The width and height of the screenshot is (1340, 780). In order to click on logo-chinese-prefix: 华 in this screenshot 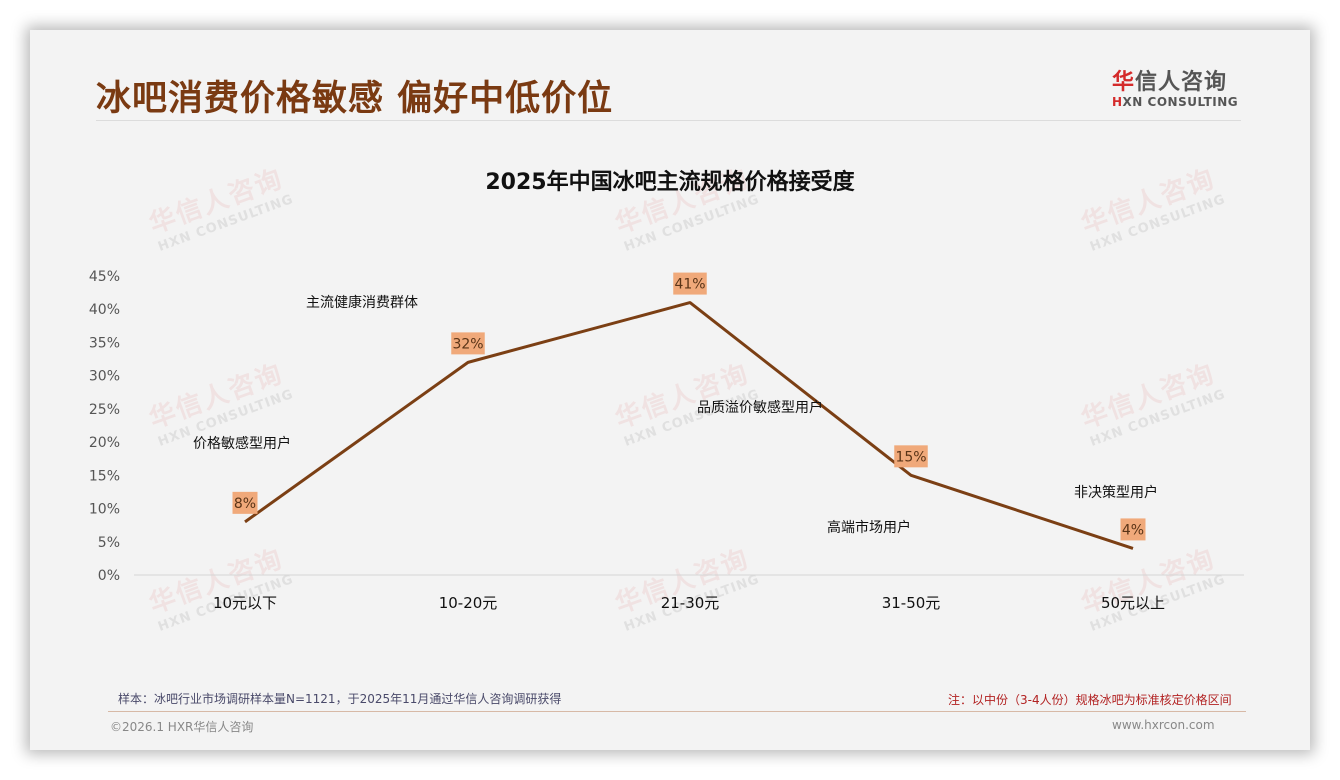, I will do `click(1124, 82)`.